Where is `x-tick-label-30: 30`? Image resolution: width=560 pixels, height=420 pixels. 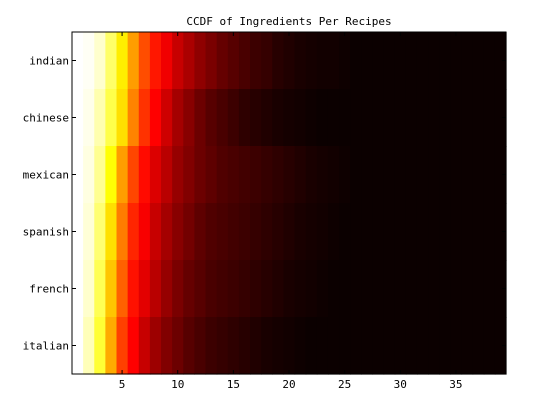
x-tick-label-30: 30 is located at coordinates (400, 384).